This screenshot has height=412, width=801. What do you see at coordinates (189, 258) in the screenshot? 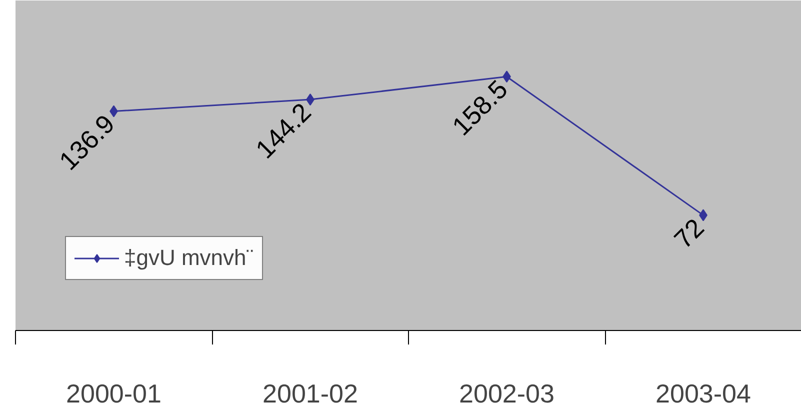
I see `legend-label: ‡gvU mvnvh¨` at bounding box center [189, 258].